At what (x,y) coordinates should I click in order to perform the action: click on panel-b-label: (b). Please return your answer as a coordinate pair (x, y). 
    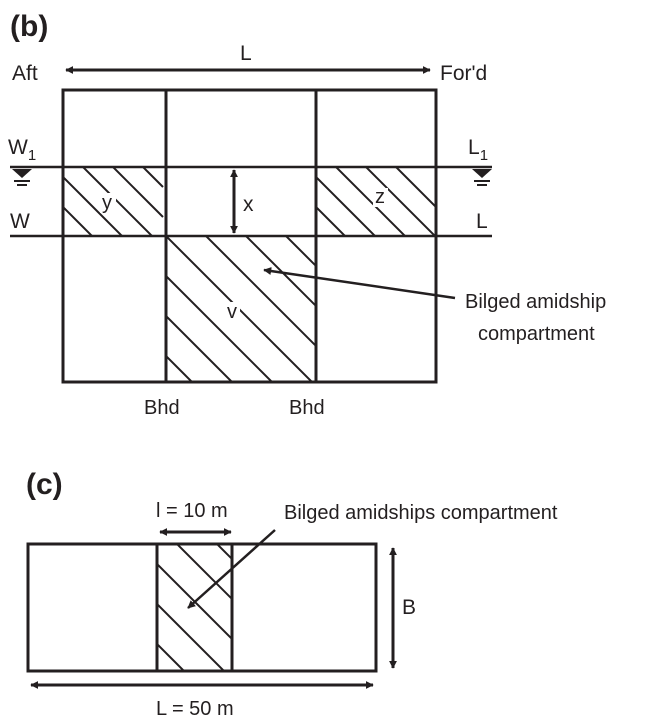
    Looking at the image, I should click on (29, 26).